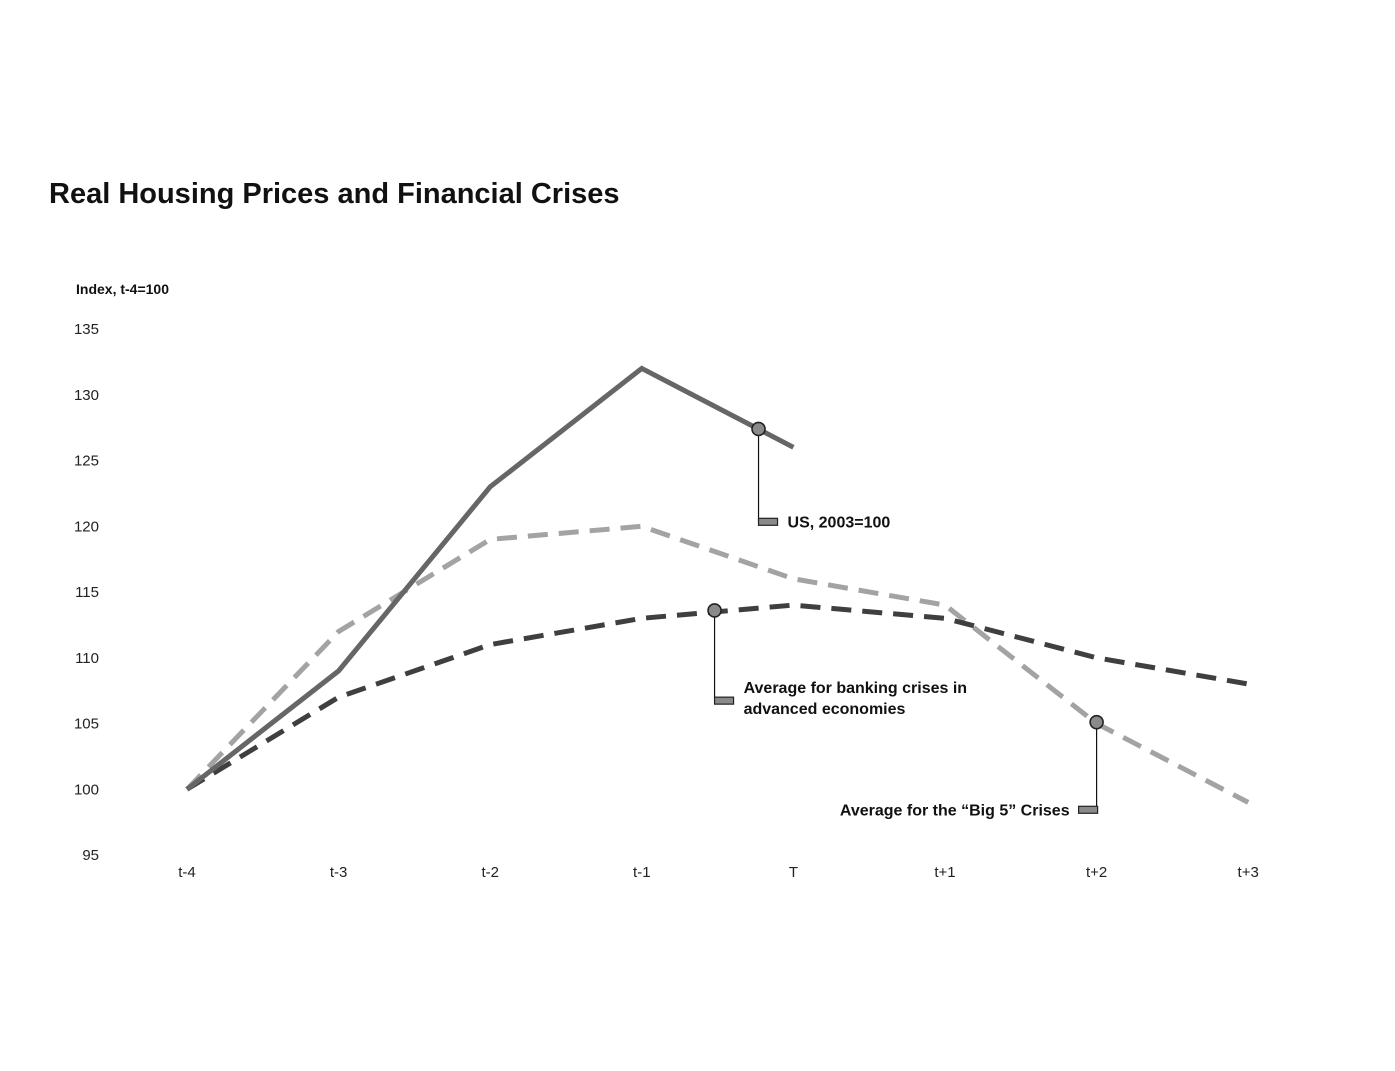  Describe the element at coordinates (955, 810) in the screenshot. I see `annotation-label: Average for the “Big 5” Crises` at that location.